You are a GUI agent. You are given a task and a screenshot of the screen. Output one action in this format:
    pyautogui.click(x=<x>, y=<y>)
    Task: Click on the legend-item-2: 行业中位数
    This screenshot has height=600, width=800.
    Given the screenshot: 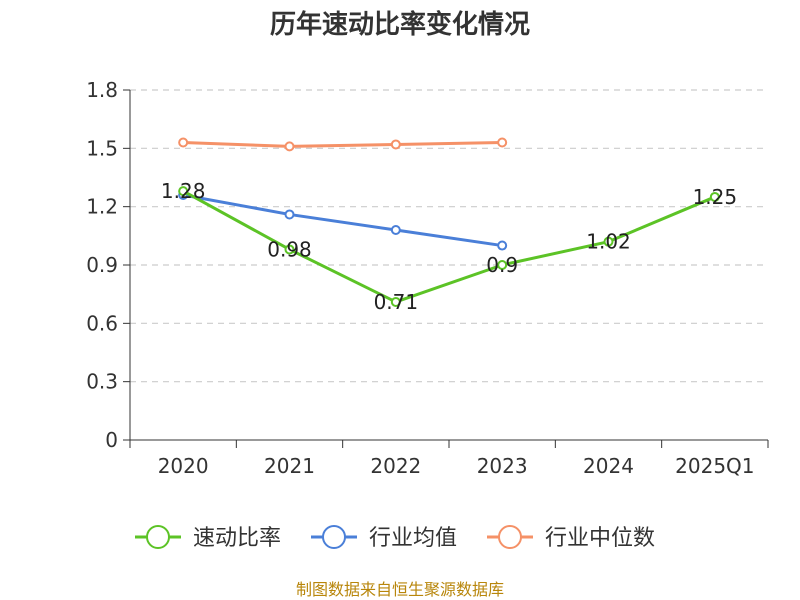 What is the action you would take?
    pyautogui.click(x=571, y=538)
    